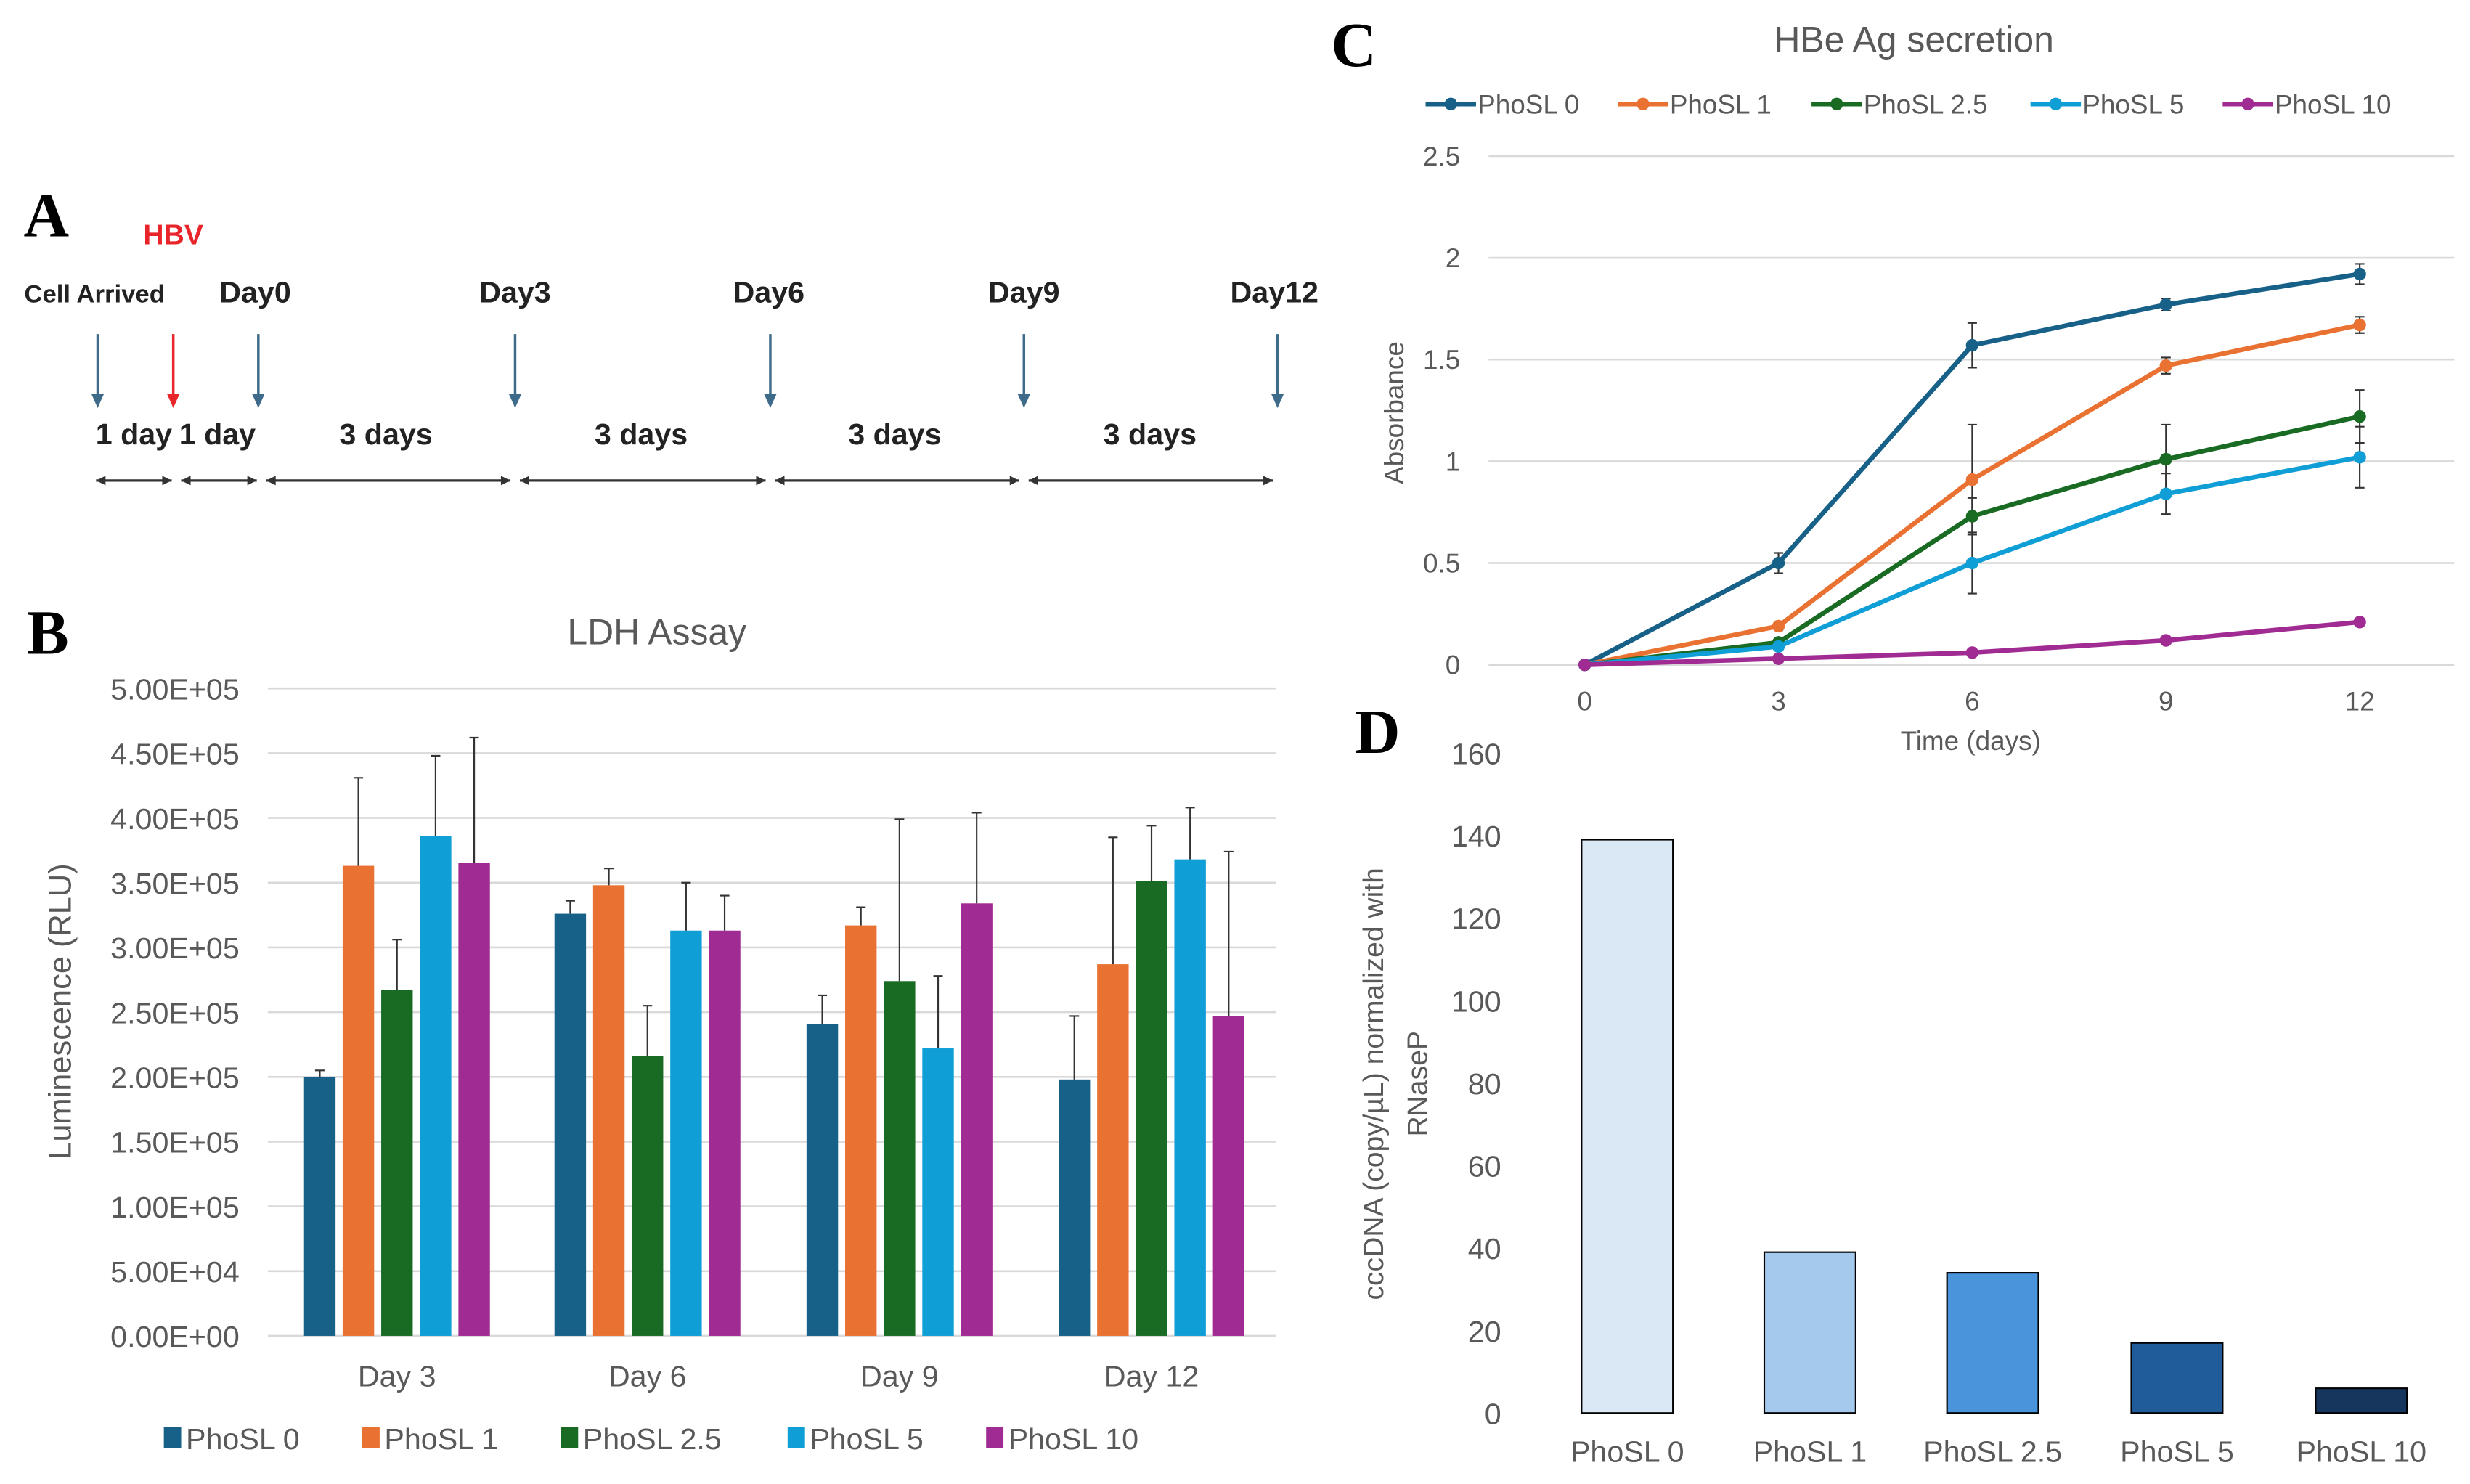 The width and height of the screenshot is (2470, 1484). Describe the element at coordinates (1476, 753) in the screenshot. I see `y-tick-label: 160` at that location.